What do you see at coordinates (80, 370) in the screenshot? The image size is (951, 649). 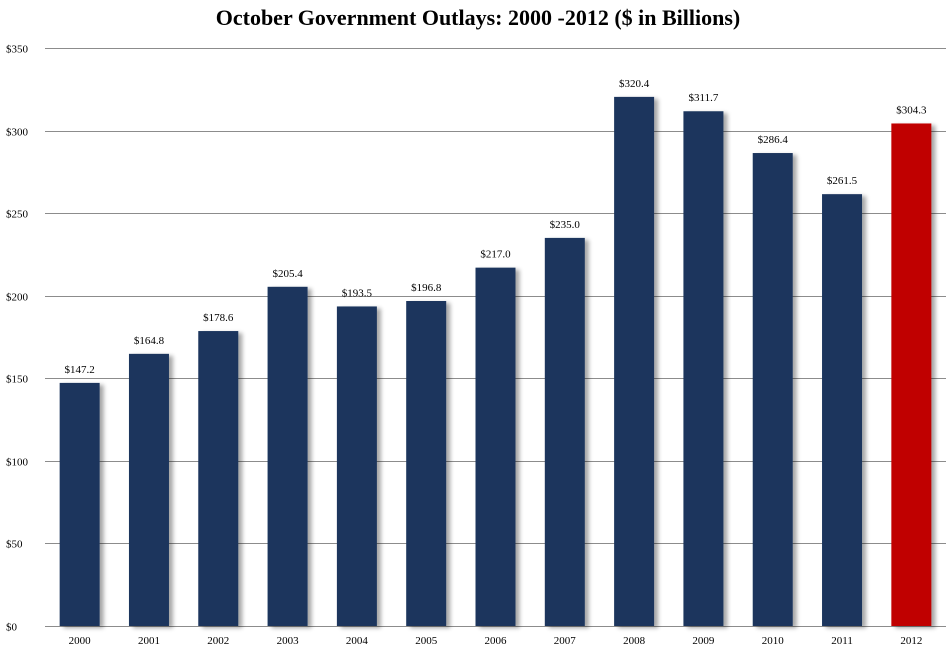 I see `data-label: $147.2` at bounding box center [80, 370].